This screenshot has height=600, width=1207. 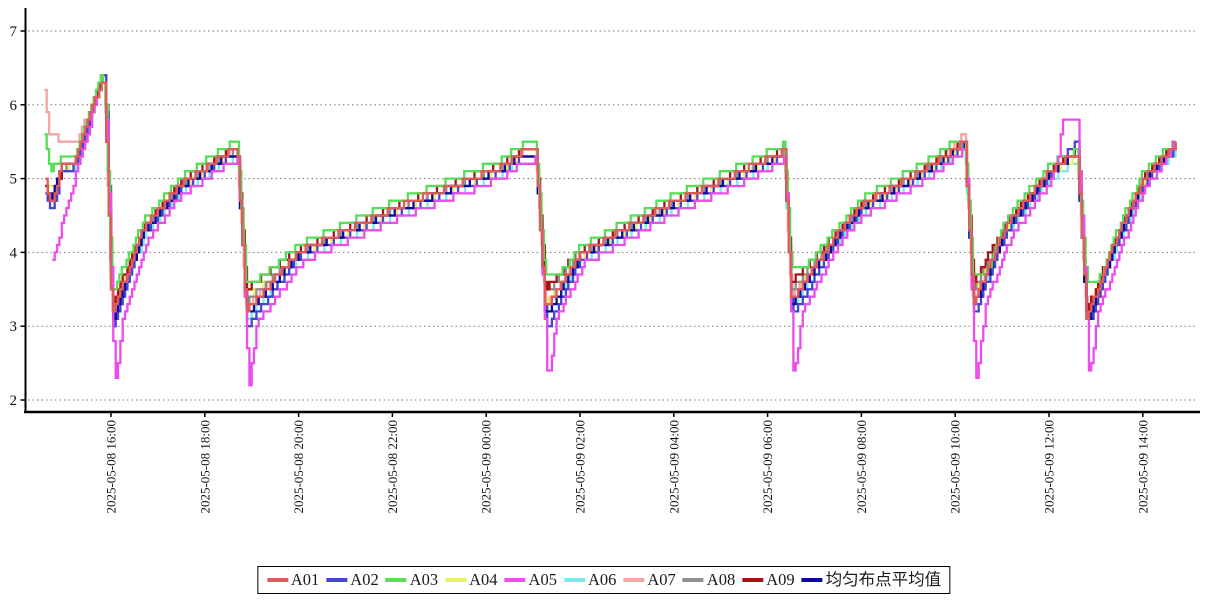 I want to click on y-tick-label: 4, so click(x=14, y=253).